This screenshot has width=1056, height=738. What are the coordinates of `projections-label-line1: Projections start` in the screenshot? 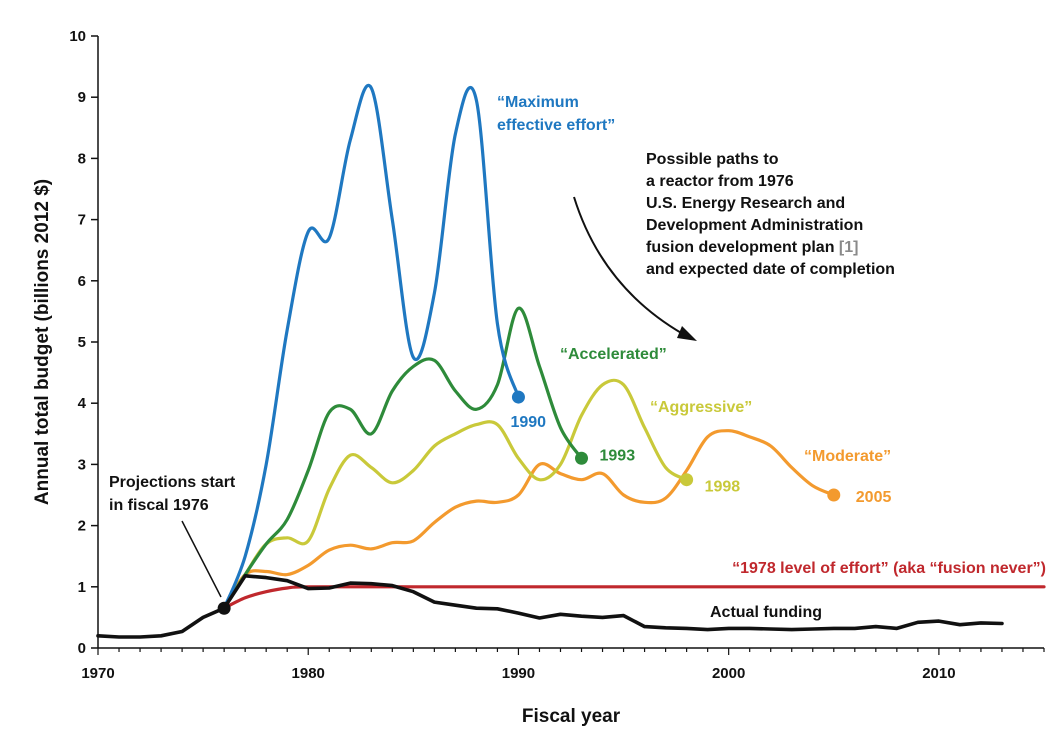 It's located at (172, 482).